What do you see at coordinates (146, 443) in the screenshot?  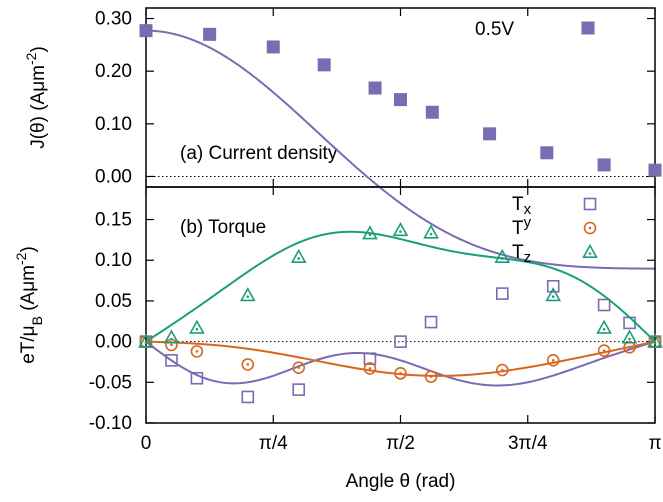 I see `xtick-label: 0` at bounding box center [146, 443].